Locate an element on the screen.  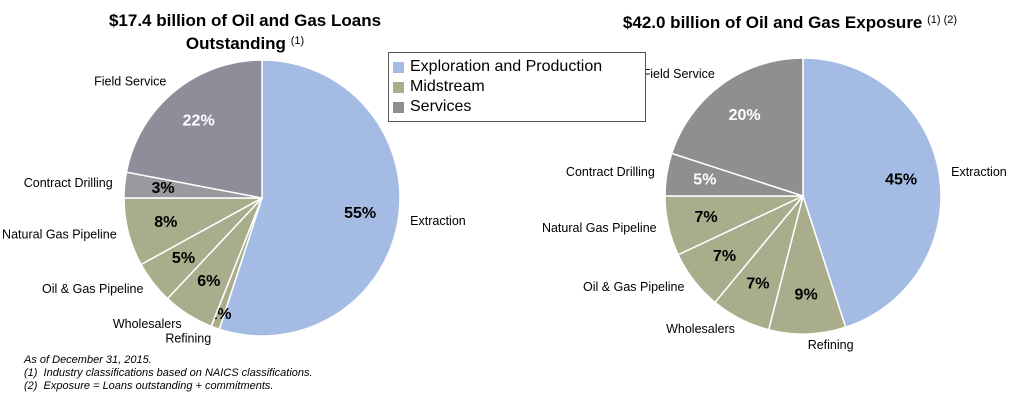
value-label: 8% is located at coordinates (165, 222).